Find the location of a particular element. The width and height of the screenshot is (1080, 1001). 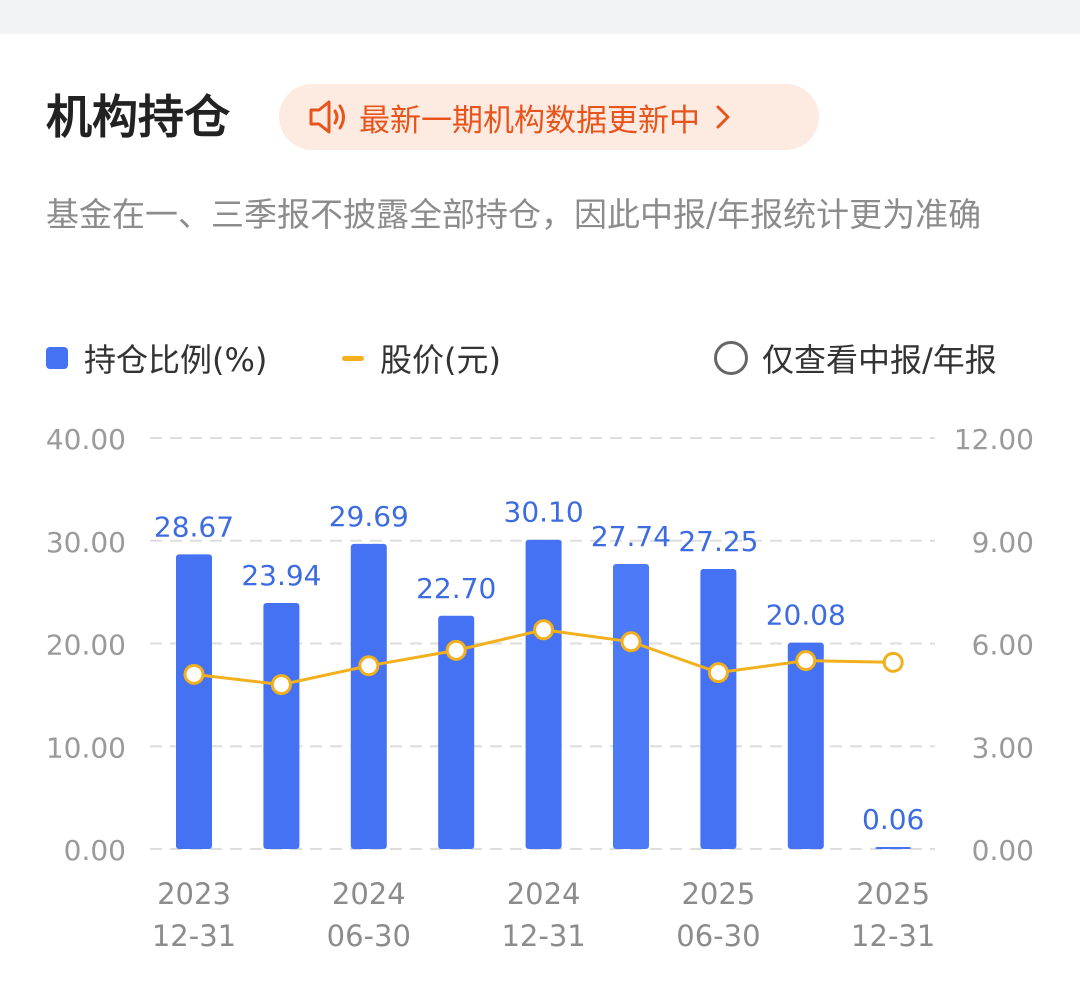

bar-data-label: 28.67 is located at coordinates (194, 526).